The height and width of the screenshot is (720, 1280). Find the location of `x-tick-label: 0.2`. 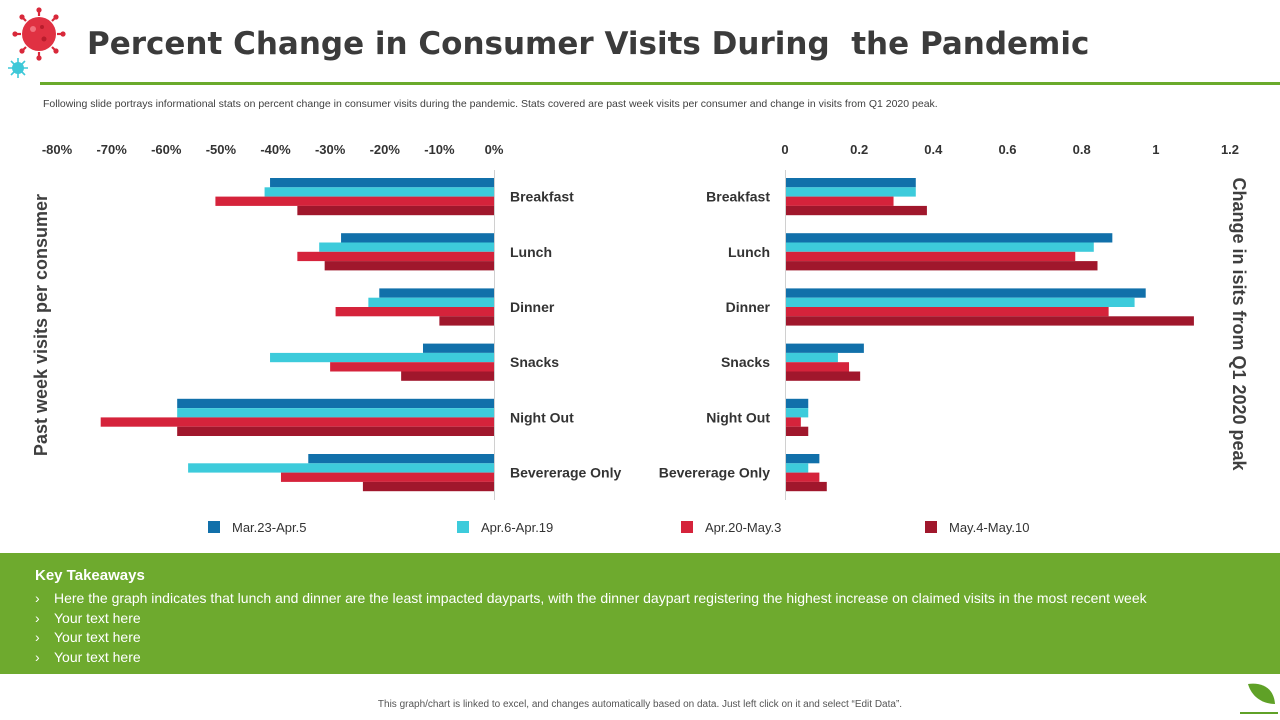

x-tick-label: 0.2 is located at coordinates (859, 149).